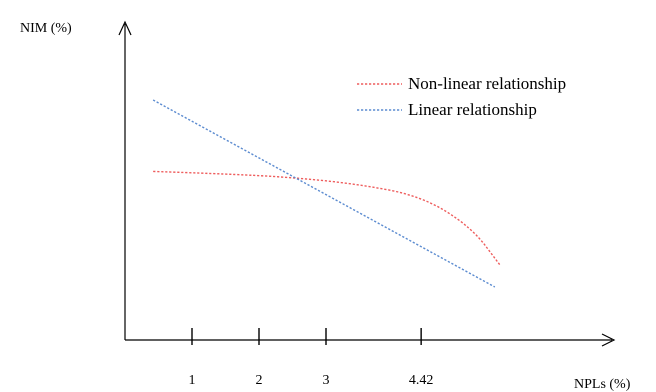 The image size is (656, 392). I want to click on x-tick-label: 4.42, so click(421, 380).